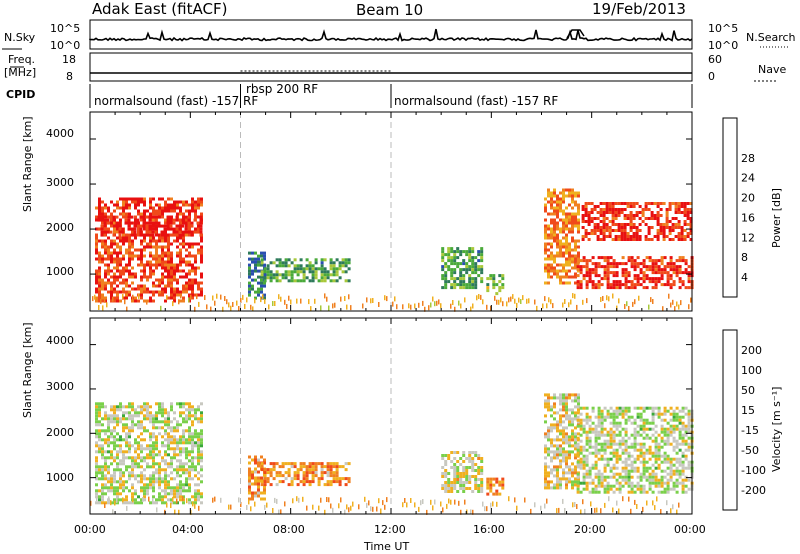 The width and height of the screenshot is (800, 554). What do you see at coordinates (60, 432) in the screenshot?
I see `velocity-ytick-2000: 2000` at bounding box center [60, 432].